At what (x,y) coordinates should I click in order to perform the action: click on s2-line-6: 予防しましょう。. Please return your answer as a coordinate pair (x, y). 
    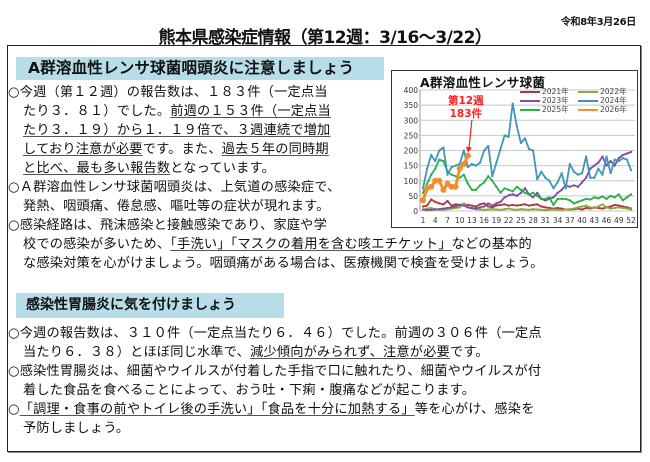
    Looking at the image, I should click on (76, 428).